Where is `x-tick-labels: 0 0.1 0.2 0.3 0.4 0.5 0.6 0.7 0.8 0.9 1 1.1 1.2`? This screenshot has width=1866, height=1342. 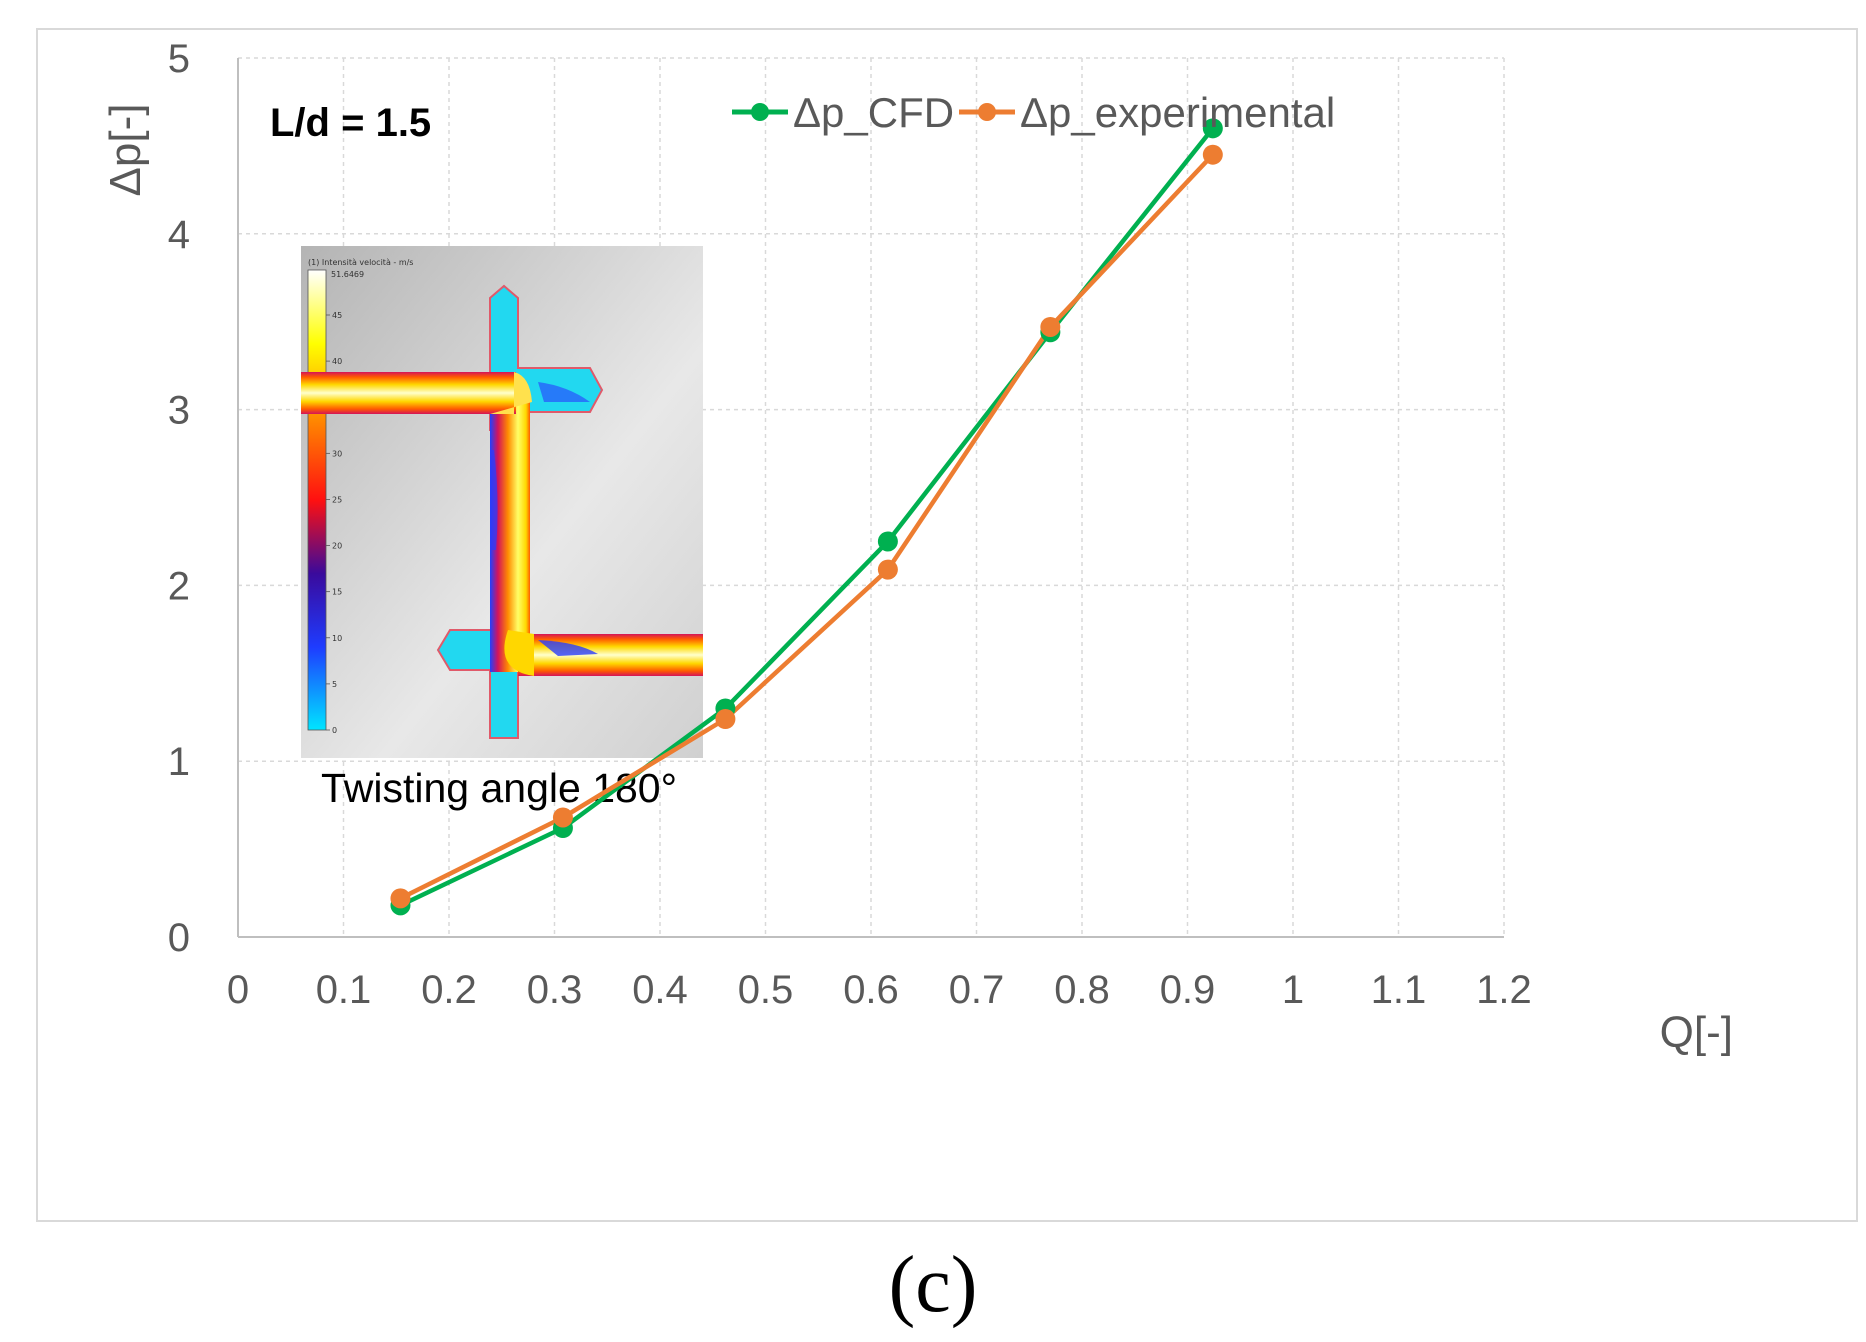
x-tick-labels: 0 0.1 0.2 0.3 0.4 0.5 0.6 0.7 0.8 0.9 1 1.1 1.2 is located at coordinates (879, 990).